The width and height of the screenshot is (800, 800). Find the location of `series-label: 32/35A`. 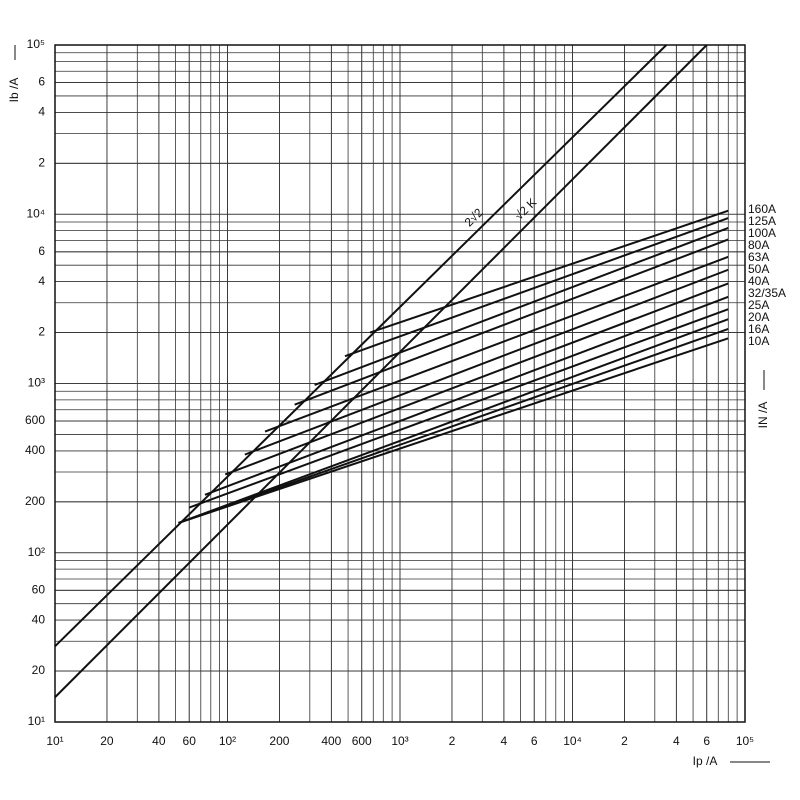

series-label: 32/35A is located at coordinates (767, 293).